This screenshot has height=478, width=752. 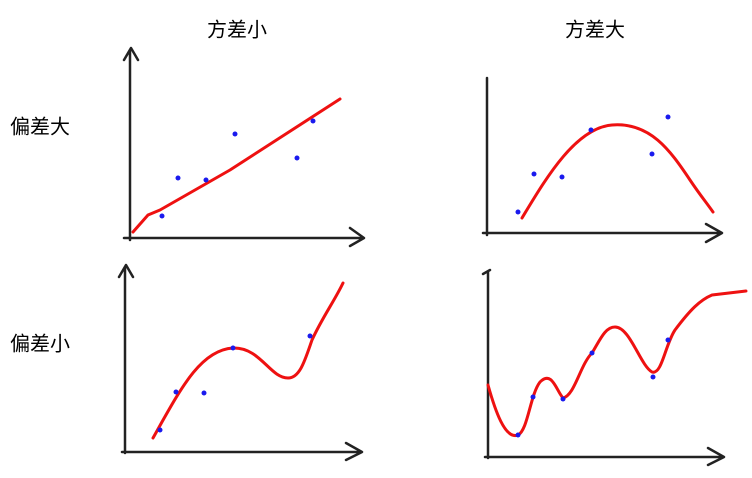 I want to click on fit-line, so click(x=236, y=165).